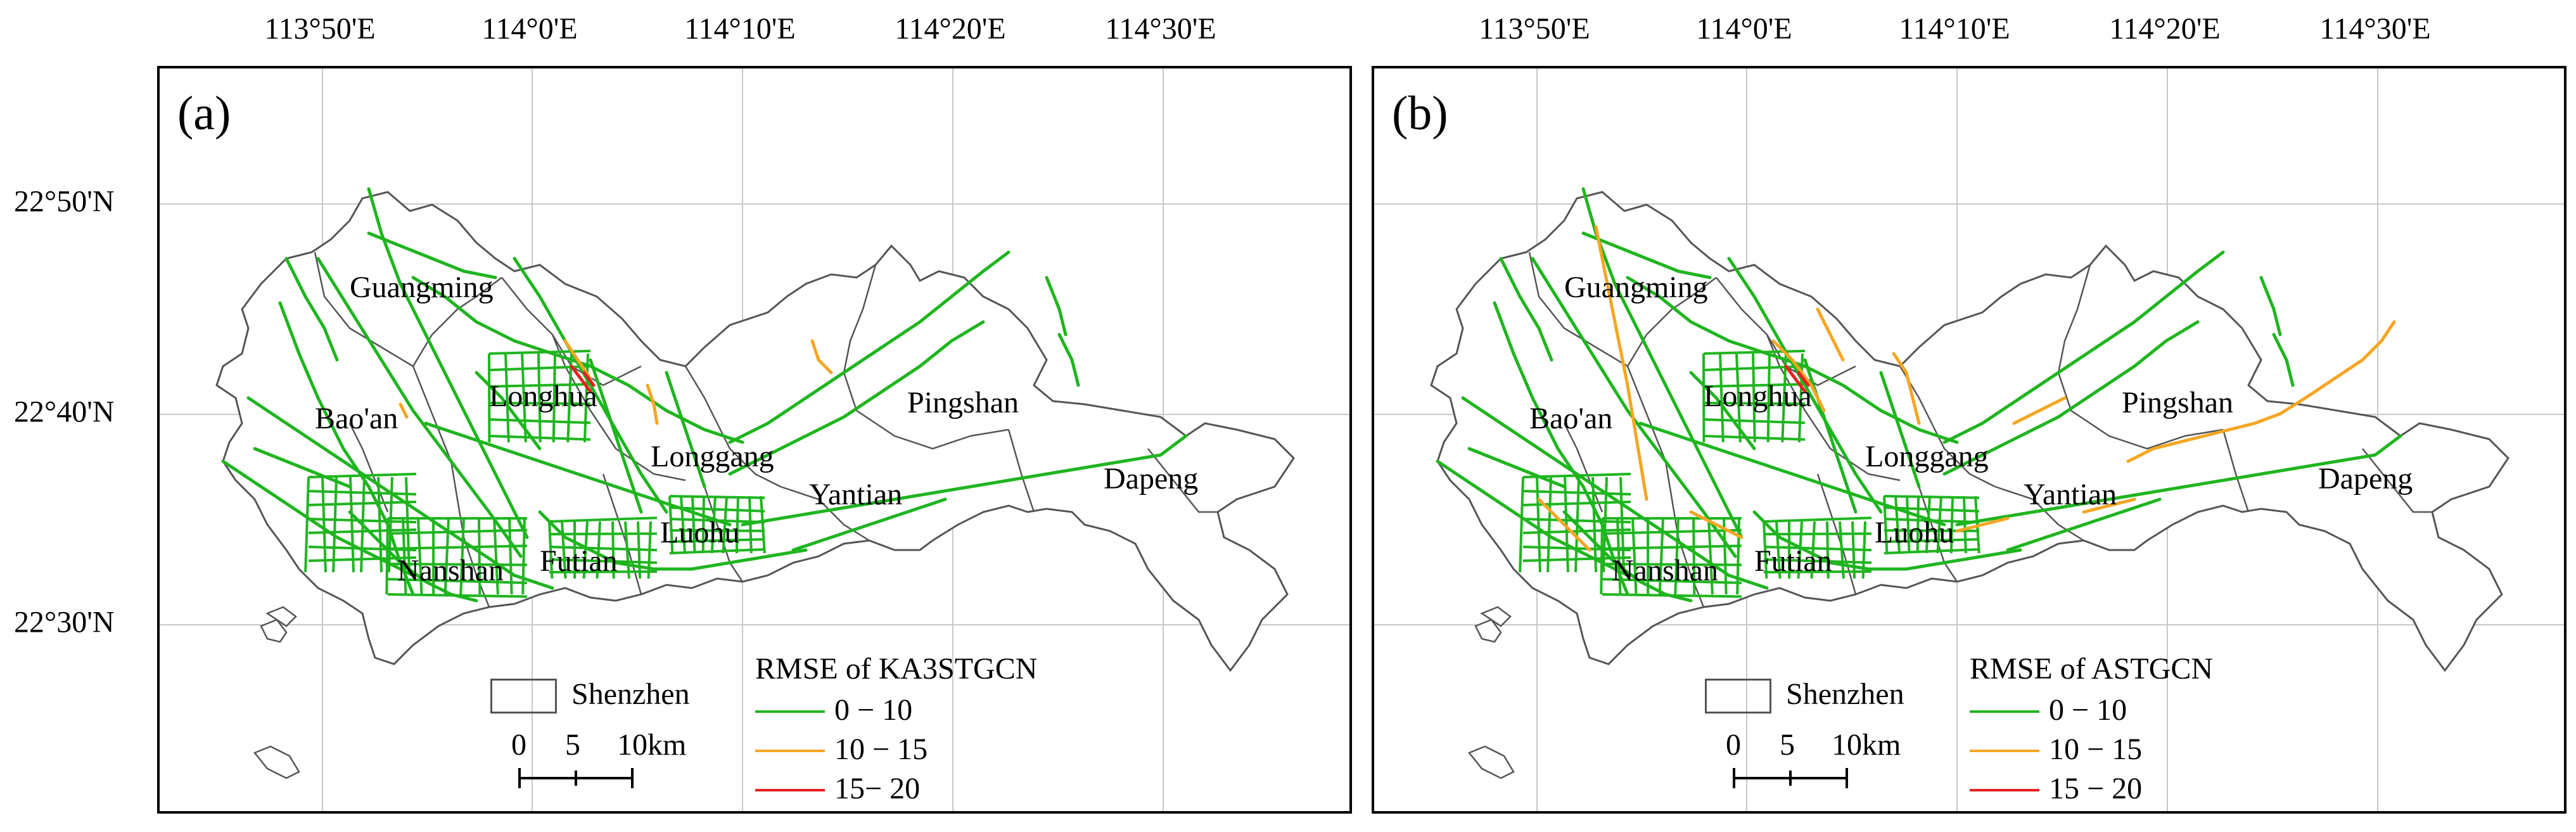 Image resolution: width=2576 pixels, height=832 pixels. Describe the element at coordinates (2165, 29) in the screenshot. I see `lon-label: 114°20'E` at that location.